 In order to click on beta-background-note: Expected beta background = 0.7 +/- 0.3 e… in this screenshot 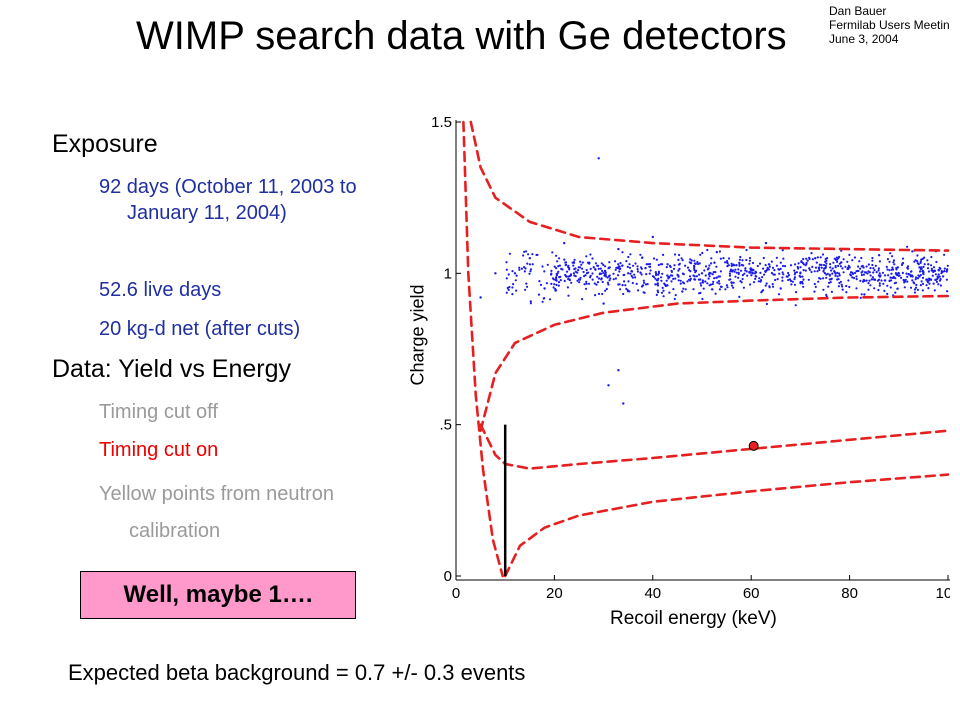, I will do `click(297, 672)`.